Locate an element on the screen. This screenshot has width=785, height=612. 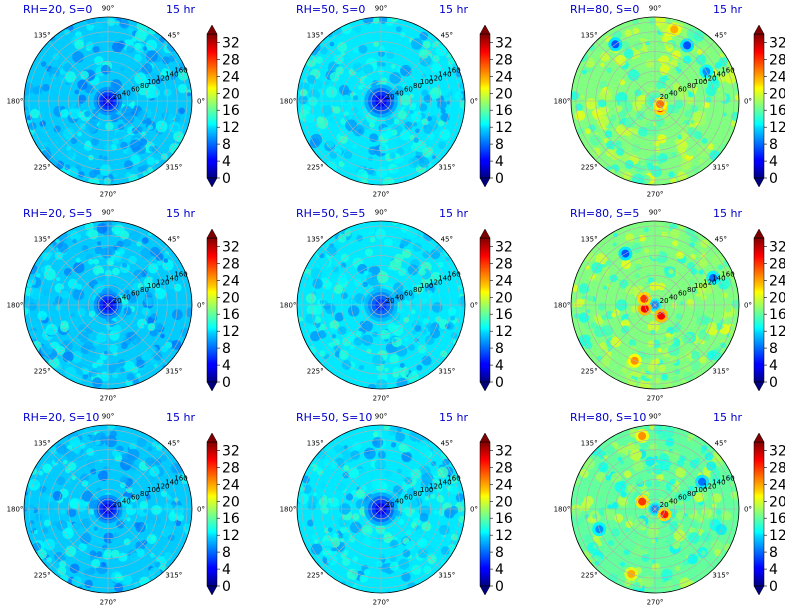
panel-time-label: 15 hr is located at coordinates (727, 9).